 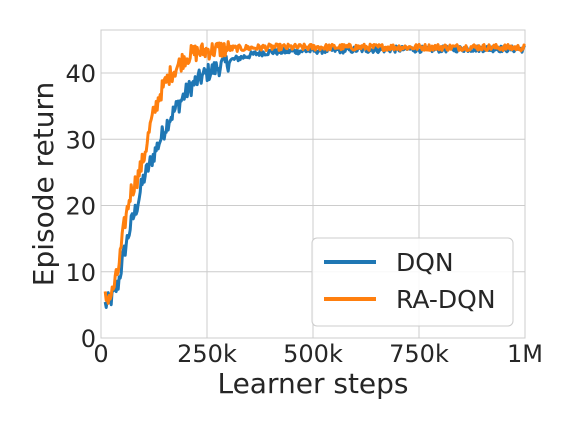 I want to click on y-tick-label: 20, so click(x=80, y=207).